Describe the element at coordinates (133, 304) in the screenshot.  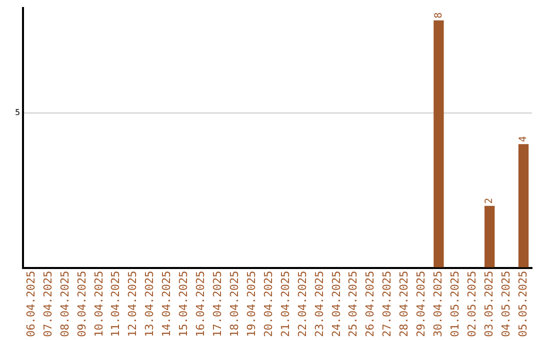
I see `x-tick-label: 12.04.2025` at that location.